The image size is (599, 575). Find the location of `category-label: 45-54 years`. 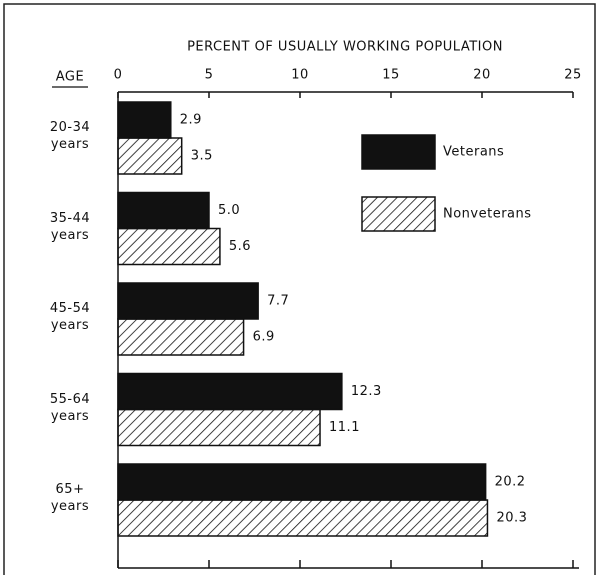

category-label: 45-54 years is located at coordinates (70, 317).